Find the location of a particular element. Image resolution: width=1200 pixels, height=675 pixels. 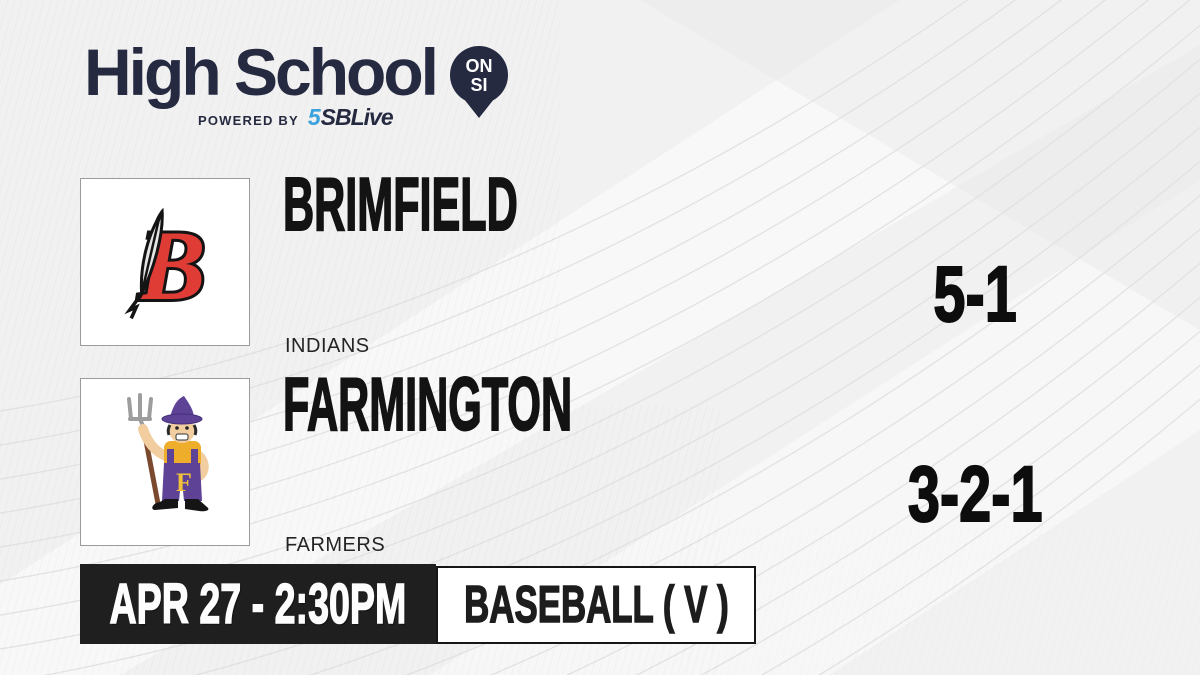

pin-text-si: SI is located at coordinates (478, 85).